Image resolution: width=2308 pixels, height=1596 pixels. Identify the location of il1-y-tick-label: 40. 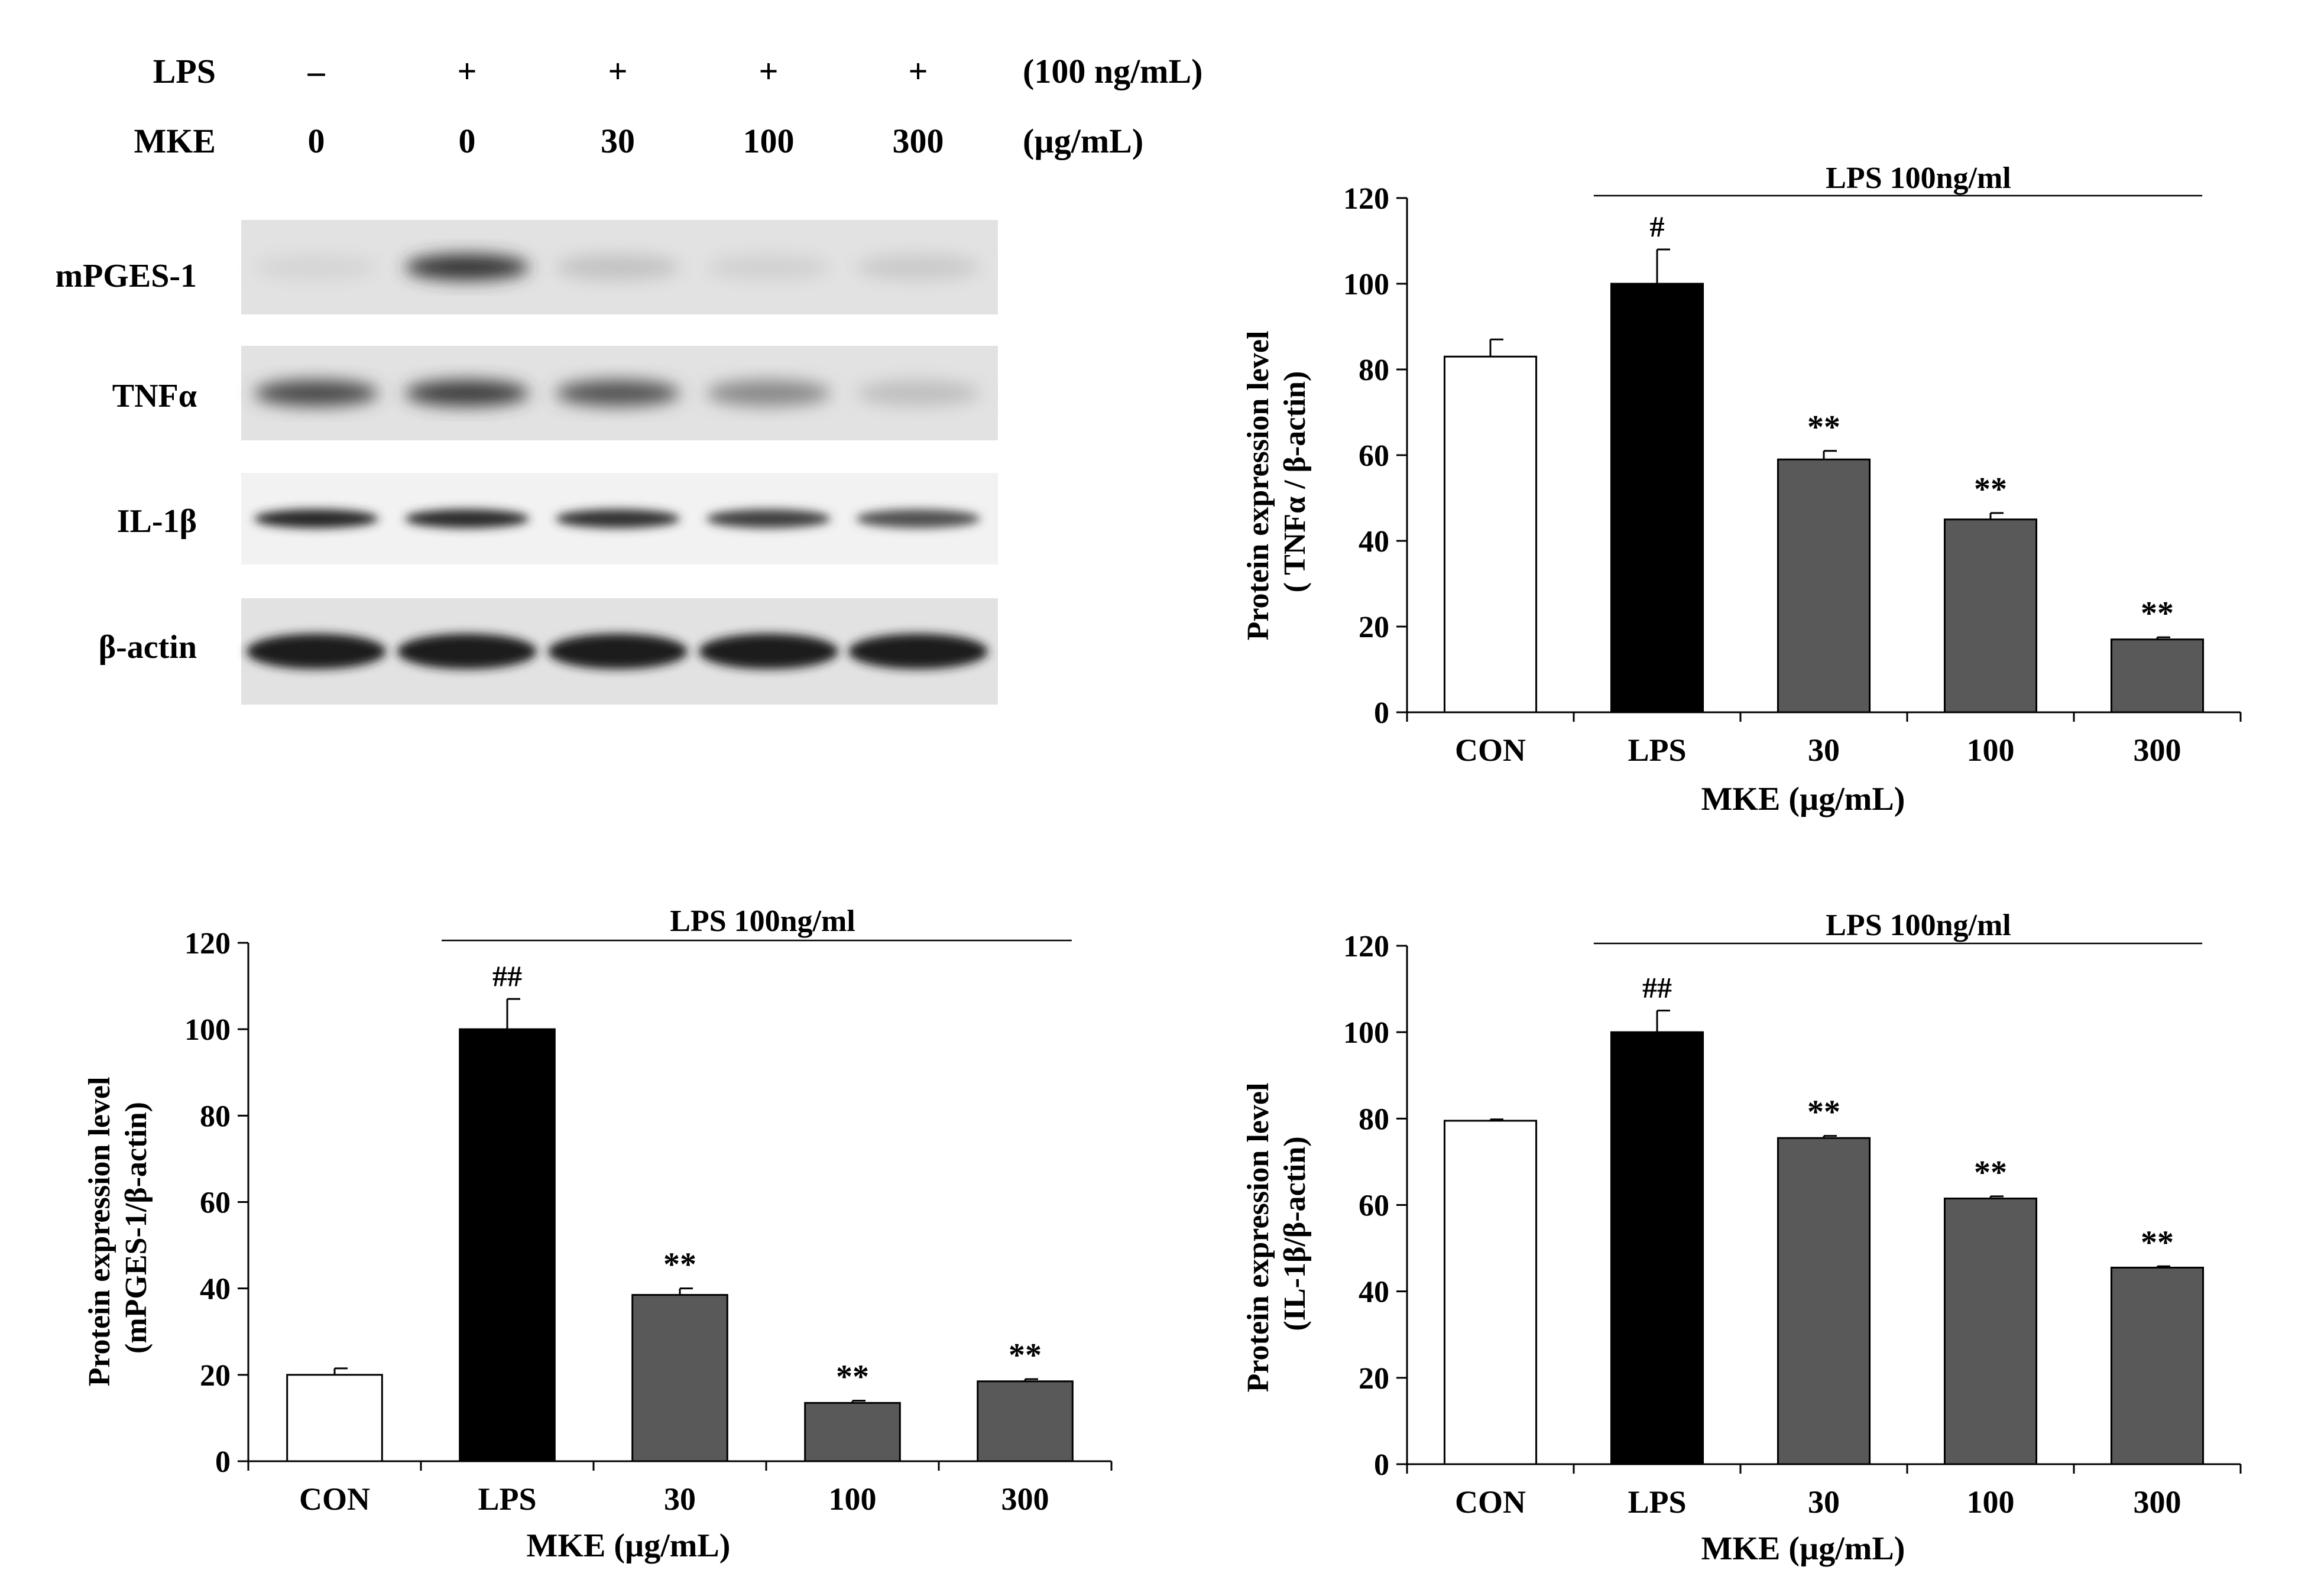
(1374, 1292).